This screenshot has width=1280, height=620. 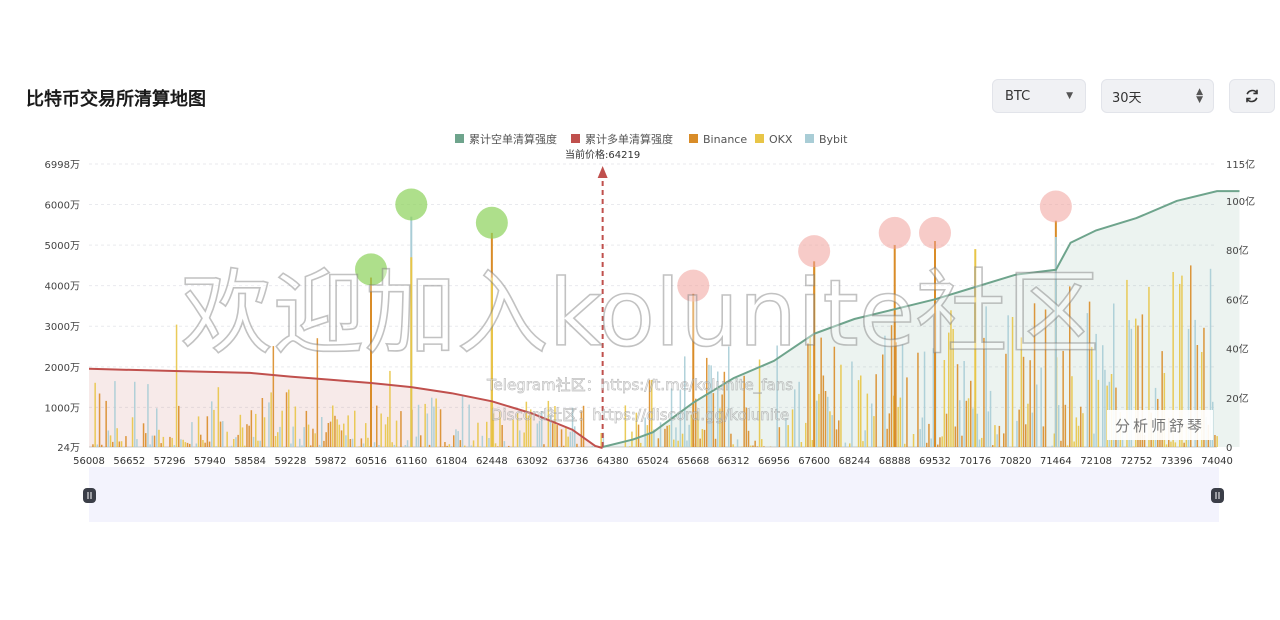 I want to click on y-right-tick-label: 0, so click(x=1229, y=448).